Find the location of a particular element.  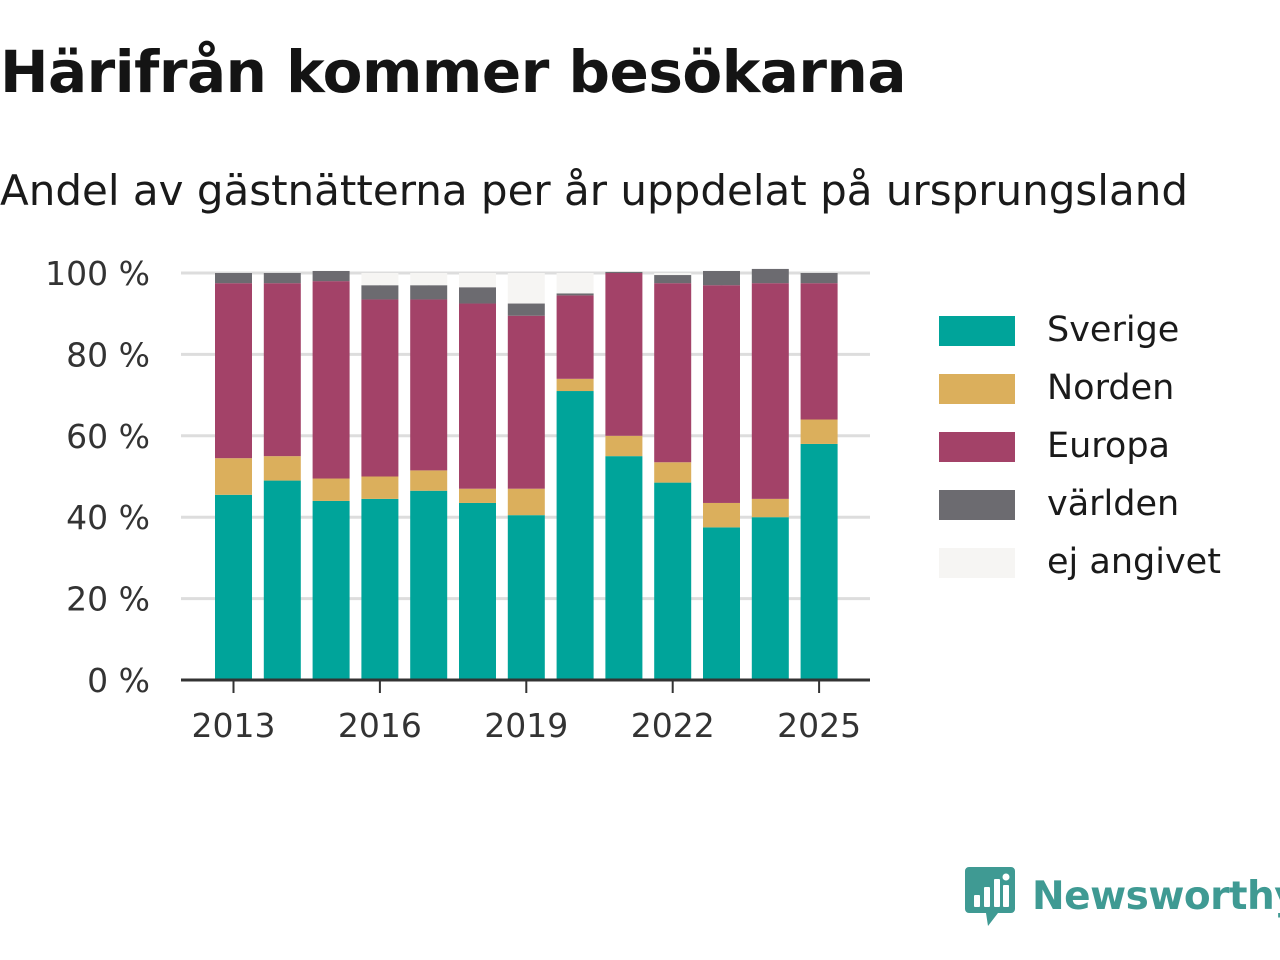

x-tick-label: 2022 is located at coordinates (673, 725).